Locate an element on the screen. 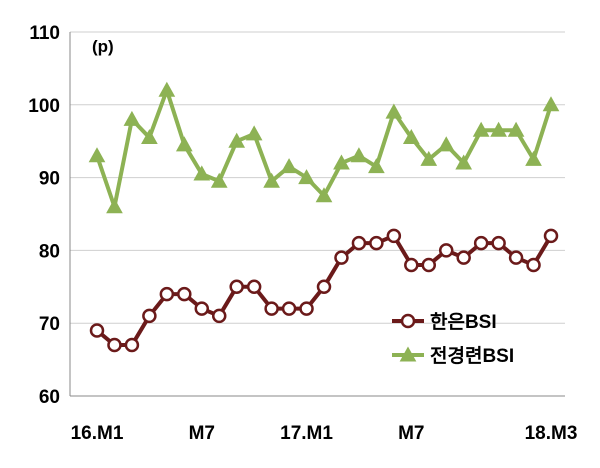 Image resolution: width=600 pixels, height=468 pixels. x-tick-label: 18.M3 is located at coordinates (551, 433).